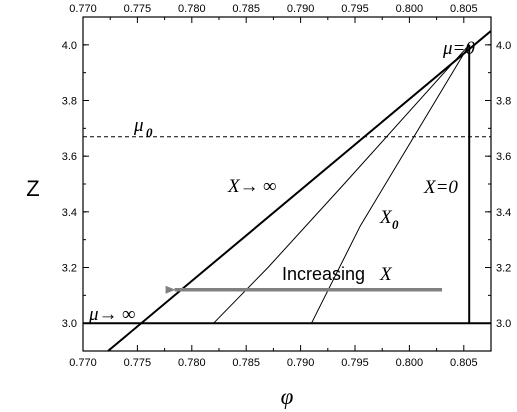 The width and height of the screenshot is (517, 412). What do you see at coordinates (83, 9) in the screenshot?
I see `x-tick-label-top: 0.770` at bounding box center [83, 9].